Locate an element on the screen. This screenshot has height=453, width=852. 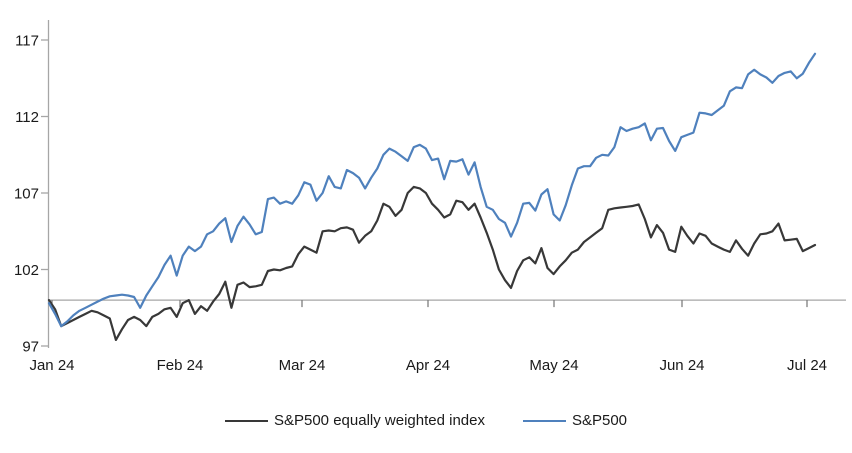
legend-item-sp500: S&P500 is located at coordinates (575, 420).